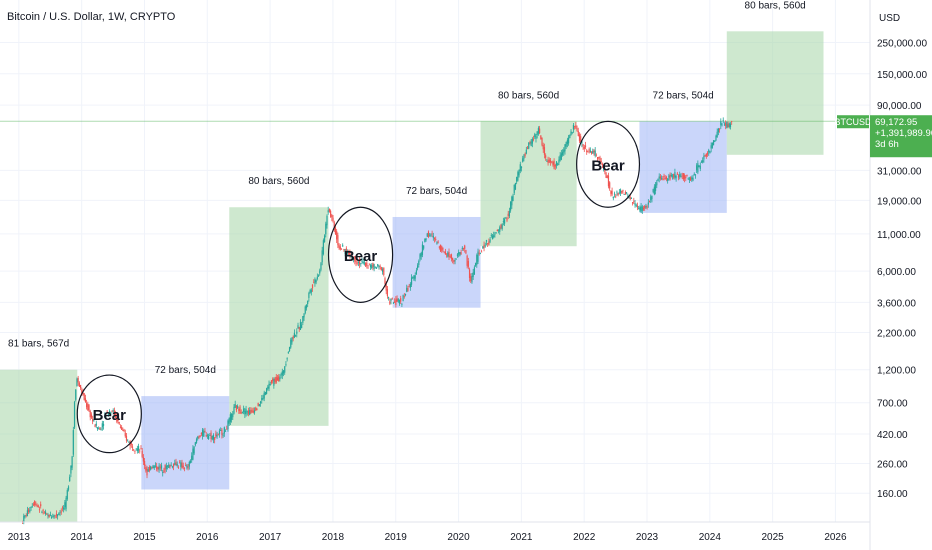 This screenshot has width=932, height=550. I want to click on x-tick-label: 2021, so click(521, 537).